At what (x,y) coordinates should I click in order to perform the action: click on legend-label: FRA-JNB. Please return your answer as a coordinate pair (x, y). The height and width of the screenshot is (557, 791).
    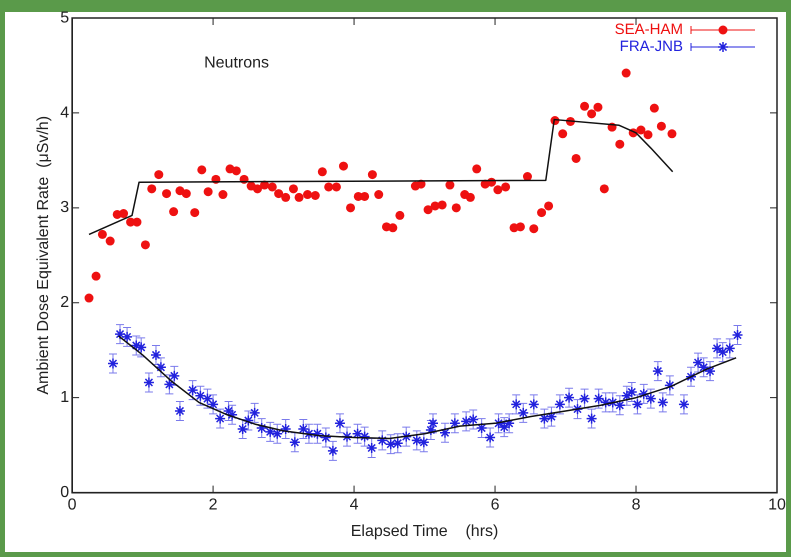
    Looking at the image, I should click on (651, 47).